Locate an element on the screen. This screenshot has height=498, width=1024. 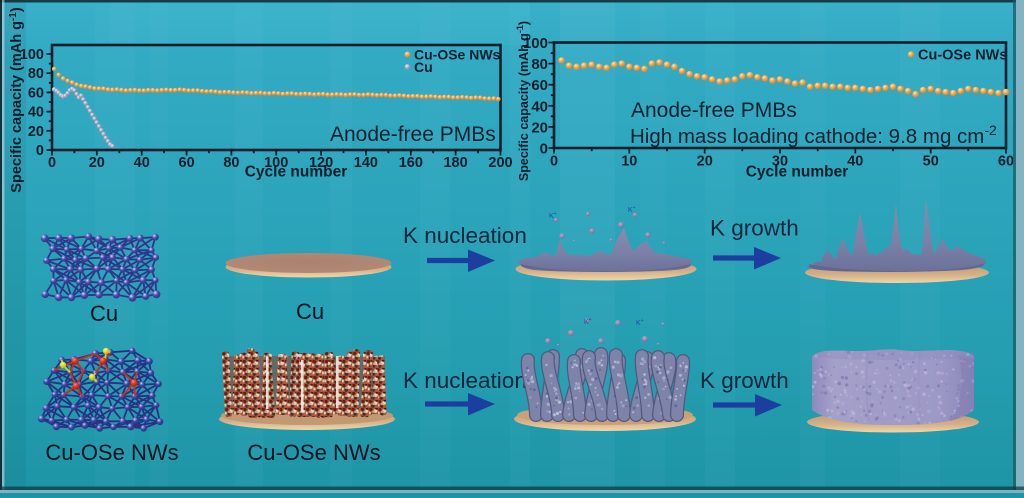
svg-text:High mass loading cathode: 9.8: High mass loading cathode: 9.8 mg cm-2 is located at coordinates (813, 135).